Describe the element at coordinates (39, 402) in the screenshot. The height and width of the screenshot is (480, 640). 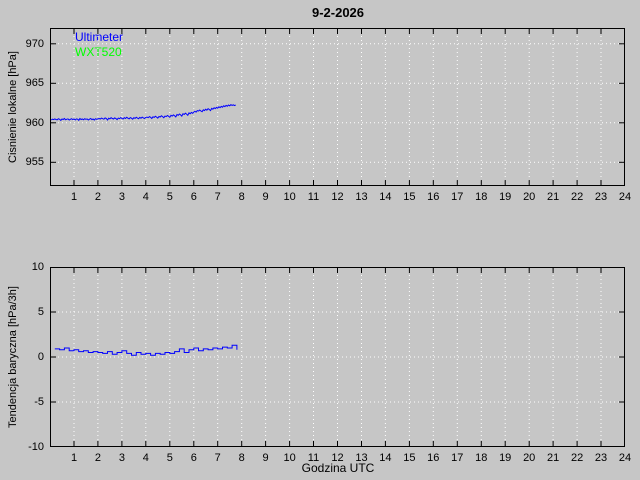
I see `y-tick-label: -5` at that location.